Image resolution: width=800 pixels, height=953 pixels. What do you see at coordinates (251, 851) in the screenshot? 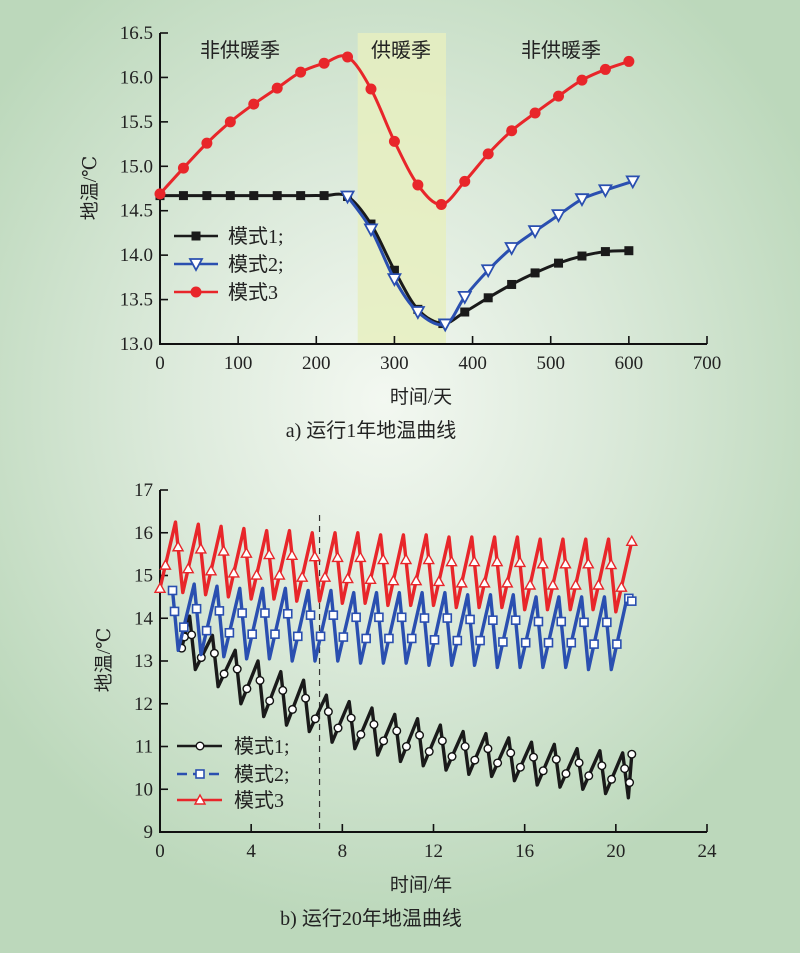
I see `chart-b-x-tick-label: 4` at bounding box center [251, 851].